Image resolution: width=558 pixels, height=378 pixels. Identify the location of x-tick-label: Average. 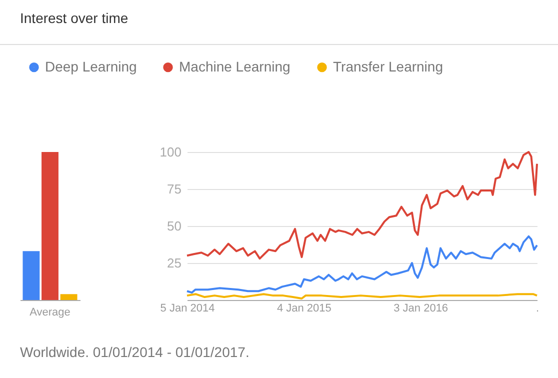
(50, 312).